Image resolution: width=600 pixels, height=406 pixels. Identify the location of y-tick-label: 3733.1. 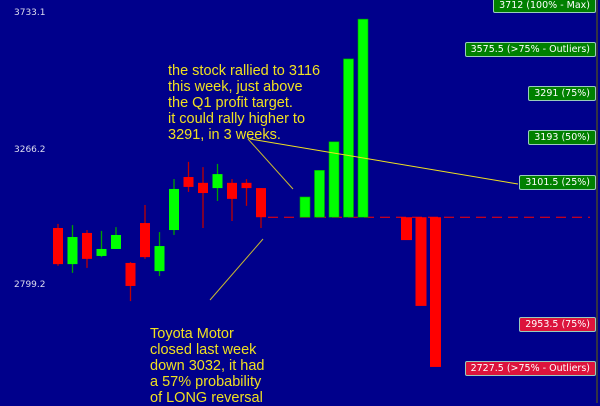
(30, 13).